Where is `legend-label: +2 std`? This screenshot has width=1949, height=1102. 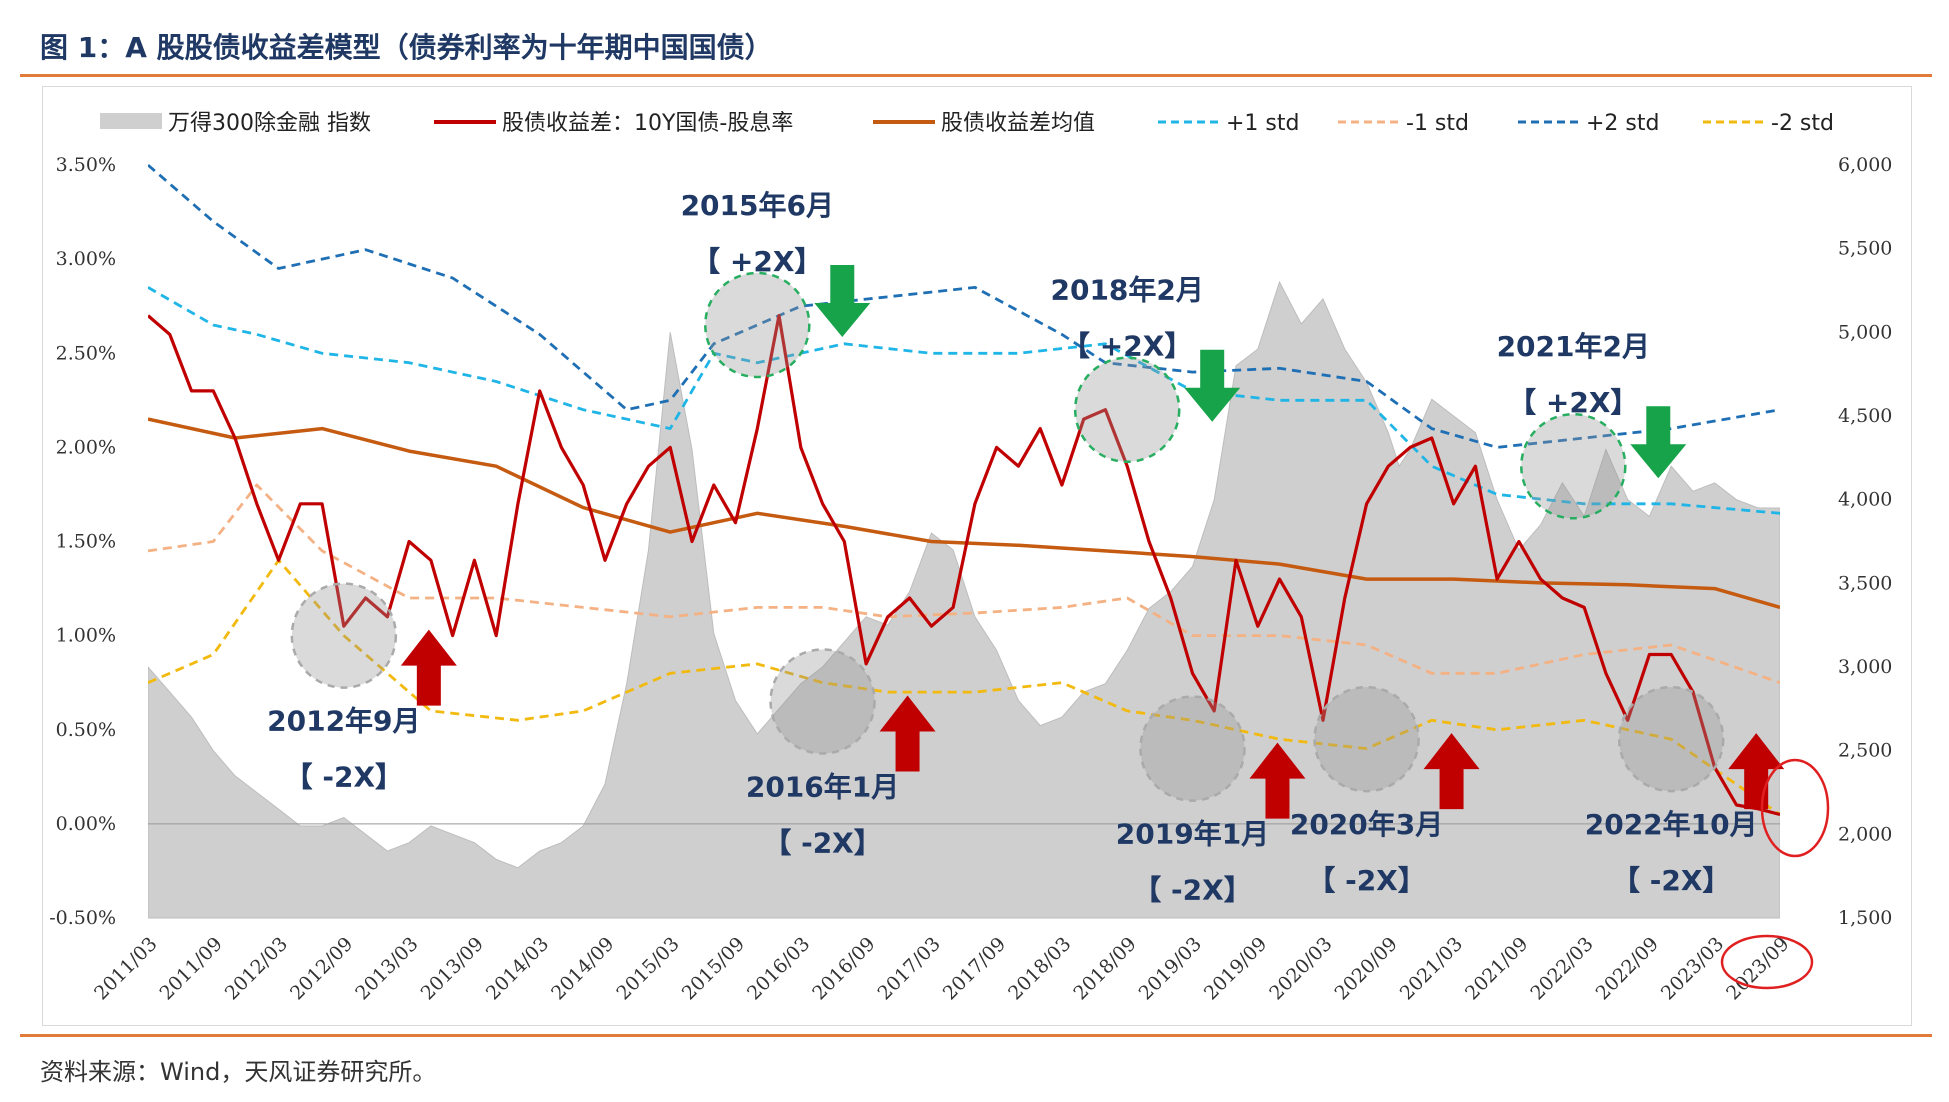
legend-label: +2 std is located at coordinates (1622, 123).